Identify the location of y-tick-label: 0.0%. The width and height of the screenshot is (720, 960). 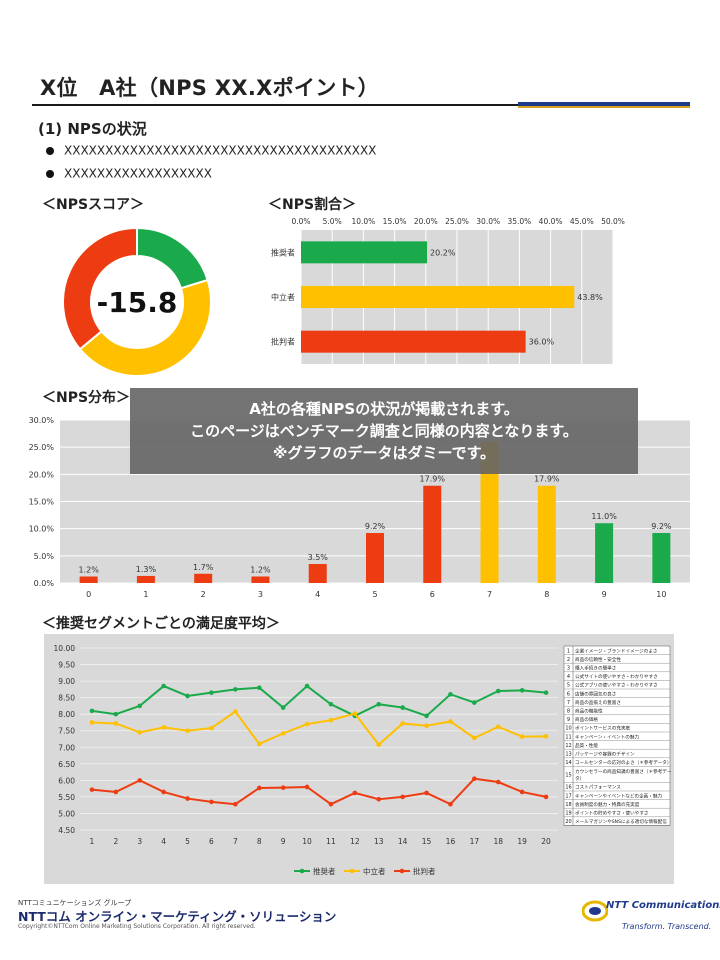
(44, 583).